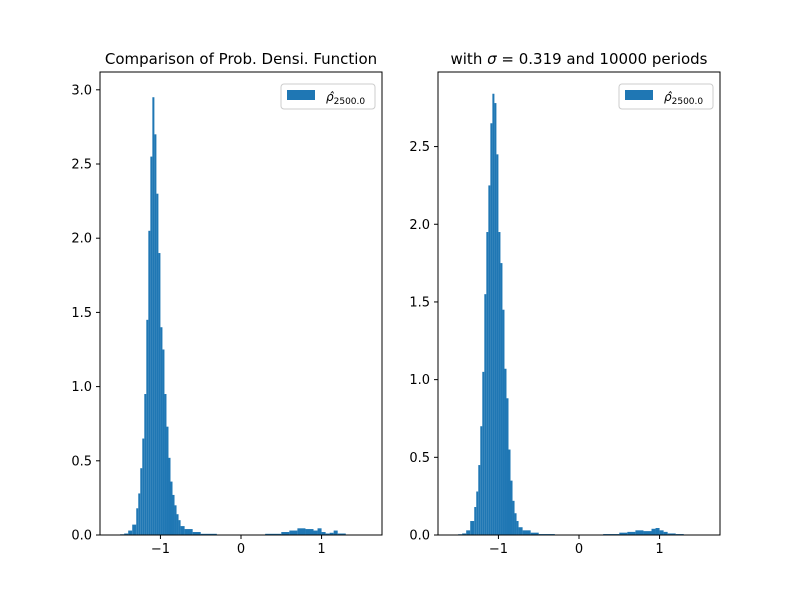 The width and height of the screenshot is (800, 600). I want to click on right-plot-title: with σ = 0.319 and 10000 periods, so click(579, 59).